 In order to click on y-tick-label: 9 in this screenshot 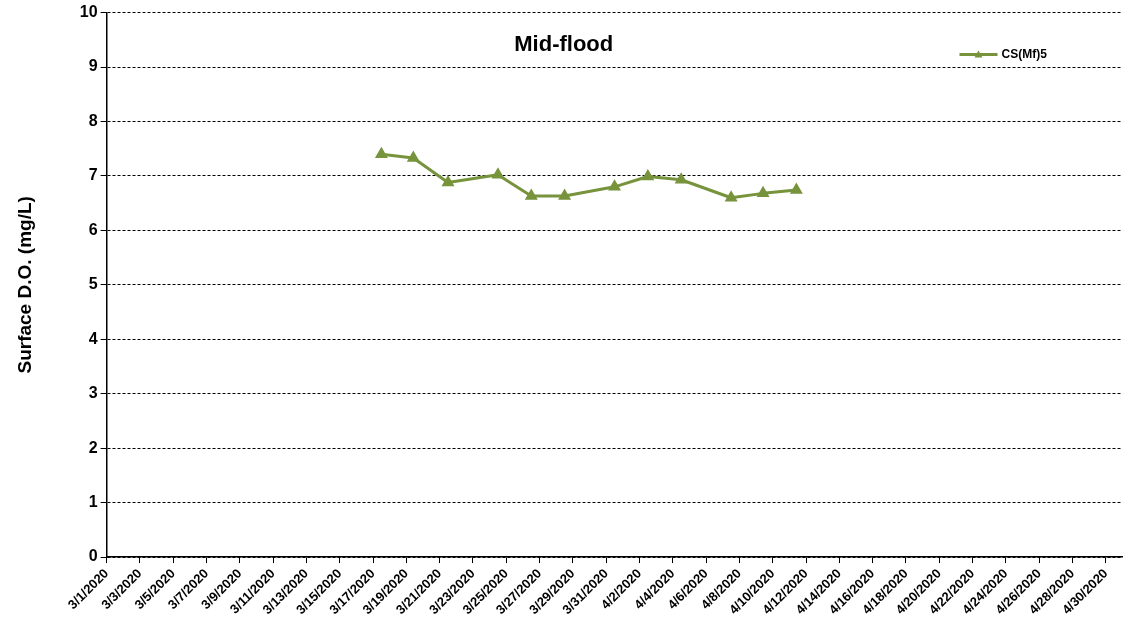, I will do `click(93, 66)`.